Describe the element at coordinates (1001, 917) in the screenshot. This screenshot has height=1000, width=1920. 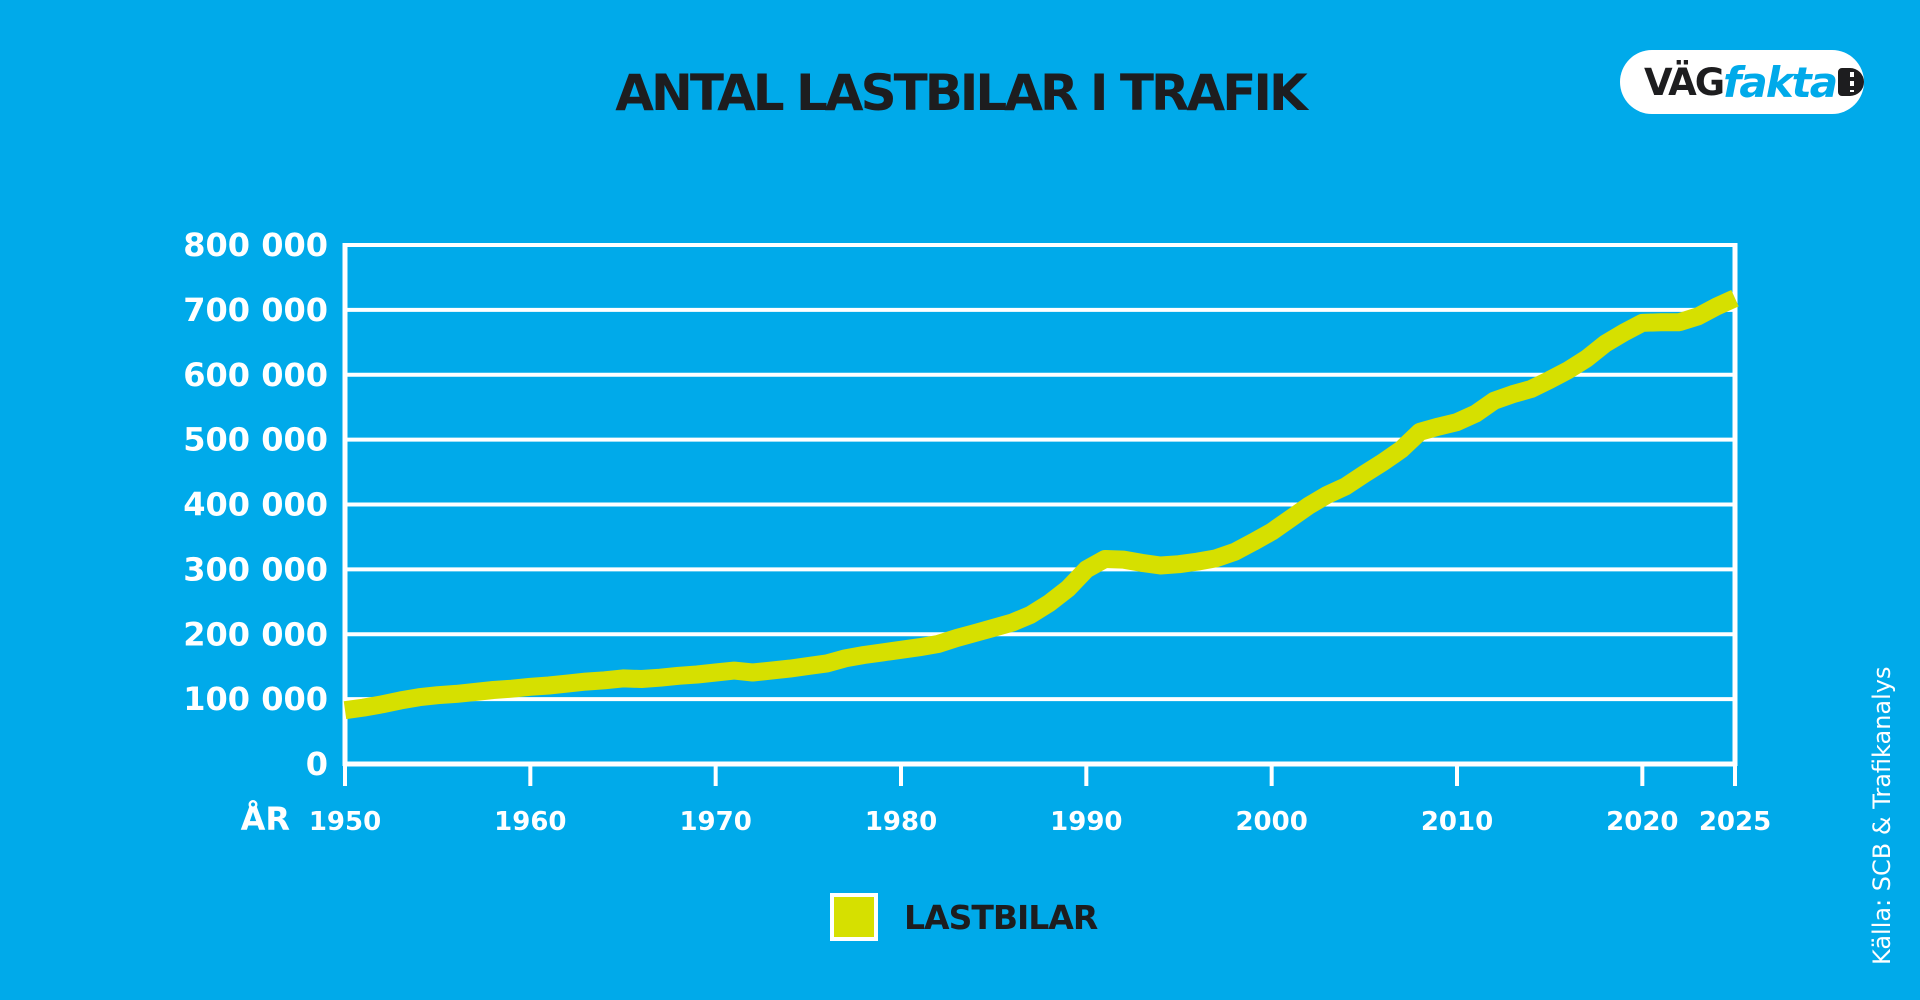
I see `legend-label-lastbilar: LASTBILAR` at that location.